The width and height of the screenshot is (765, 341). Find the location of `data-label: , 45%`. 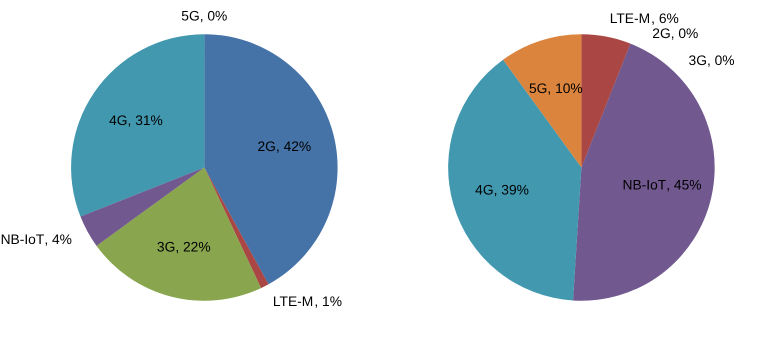

data-label: , 45% is located at coordinates (684, 184).